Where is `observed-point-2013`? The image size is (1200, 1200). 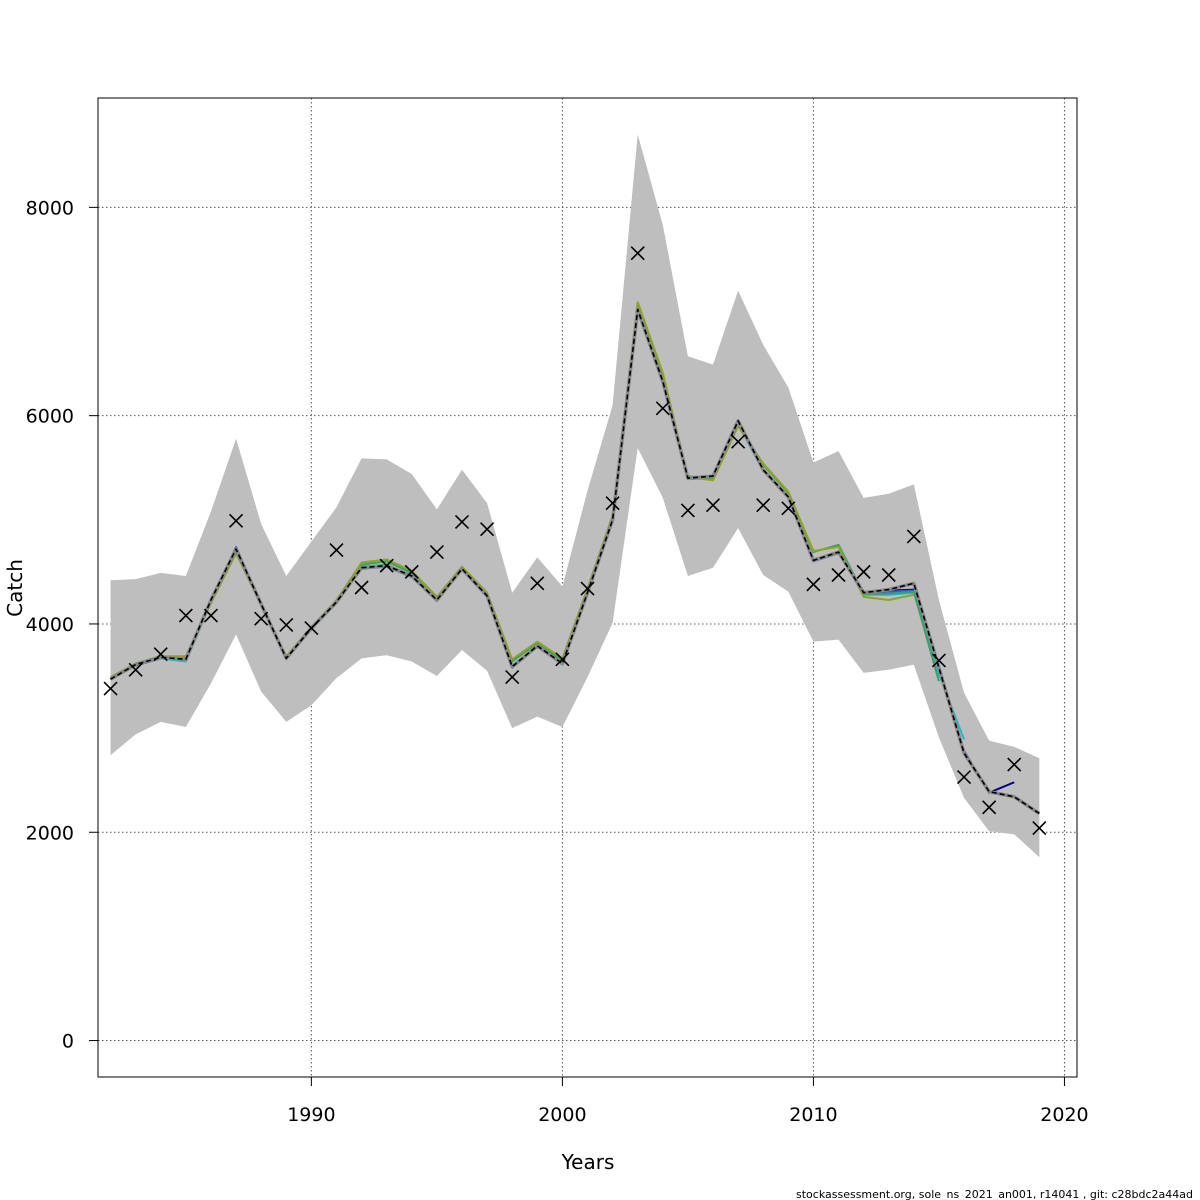
observed-point-2013 is located at coordinates (888, 575).